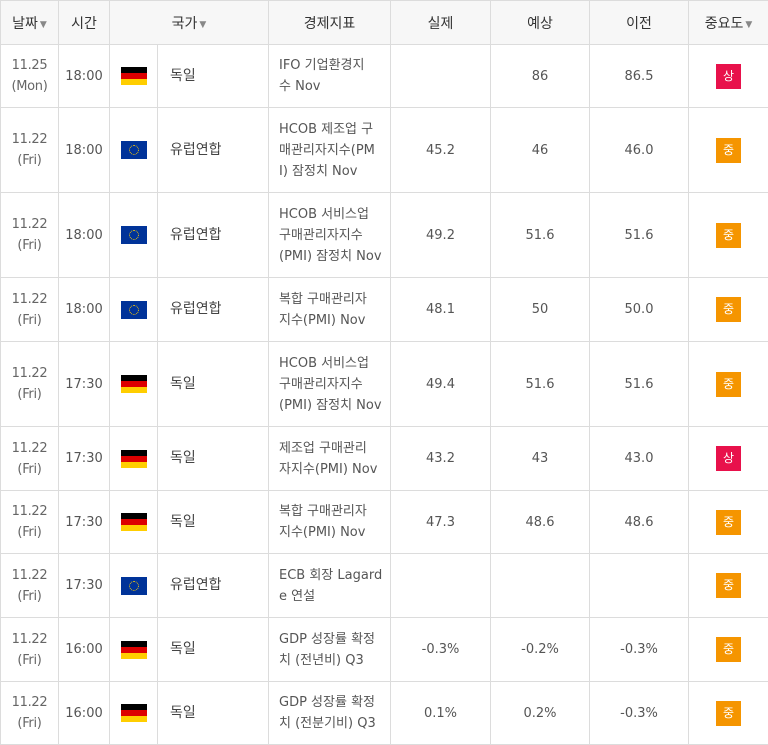  Describe the element at coordinates (326, 129) in the screenshot. I see `indicator-line: HCOB 제조업 구` at that location.